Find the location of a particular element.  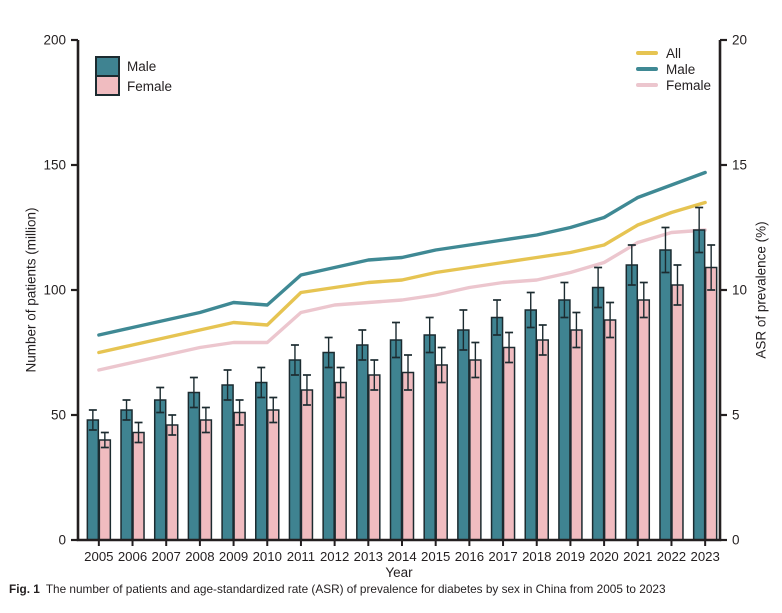

bar-male-2007 is located at coordinates (160, 470).